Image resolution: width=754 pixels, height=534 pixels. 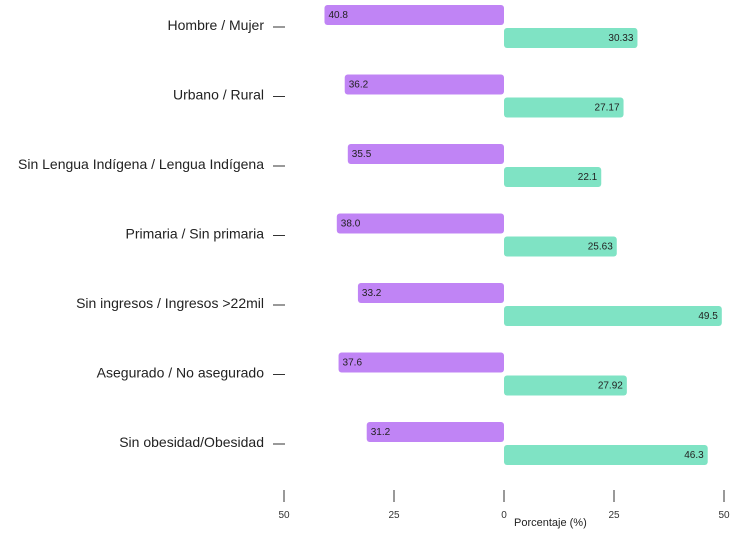 What do you see at coordinates (195, 234) in the screenshot?
I see `category-label: Primaria / Sin primaria` at bounding box center [195, 234].